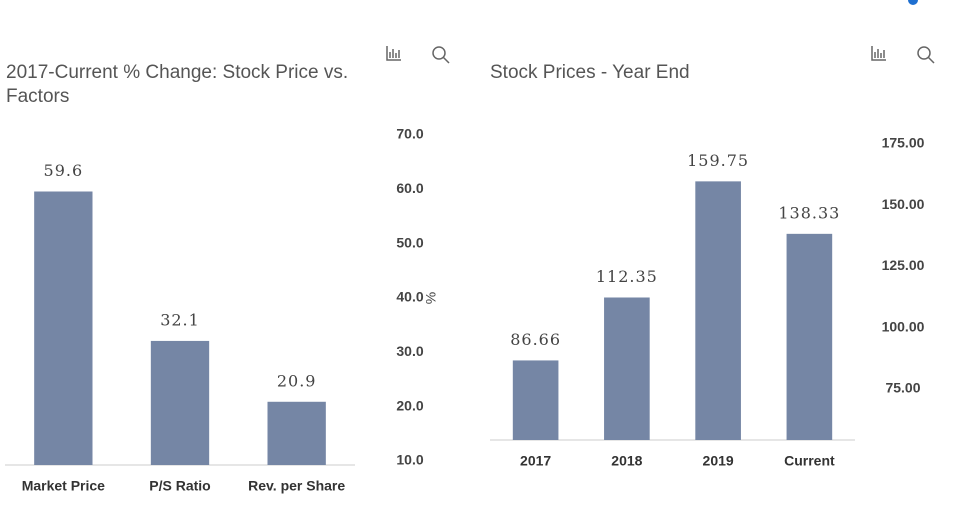 The width and height of the screenshot is (960, 506). I want to click on x-tick-label: 2017, so click(535, 461).